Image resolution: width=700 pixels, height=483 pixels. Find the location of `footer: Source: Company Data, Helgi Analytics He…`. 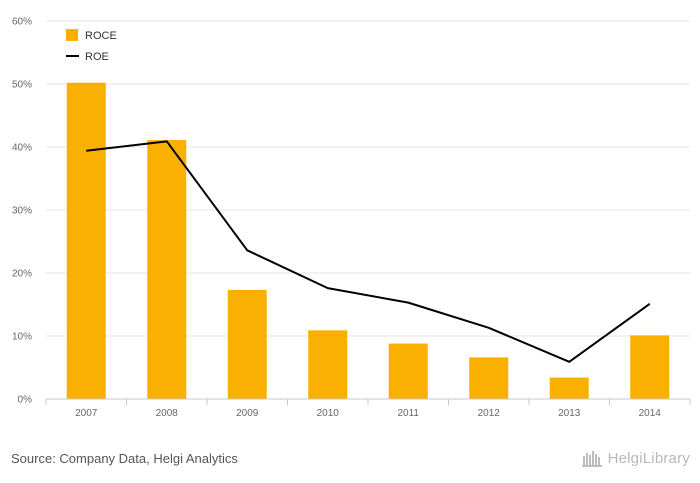

footer: Source: Company Data, Helgi Analytics He… is located at coordinates (350, 460).